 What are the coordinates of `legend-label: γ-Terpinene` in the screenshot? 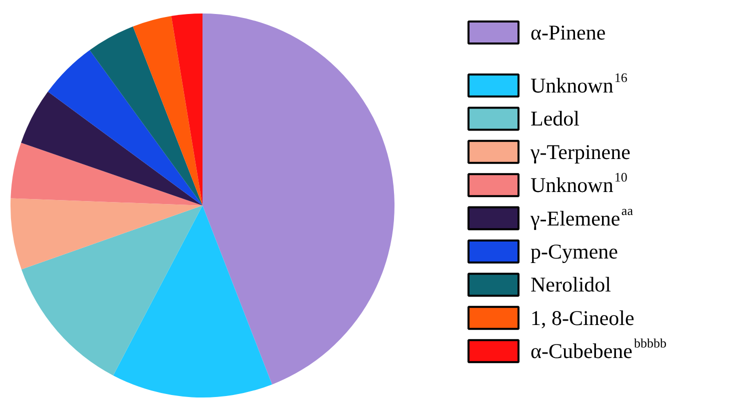 It's located at (580, 152).